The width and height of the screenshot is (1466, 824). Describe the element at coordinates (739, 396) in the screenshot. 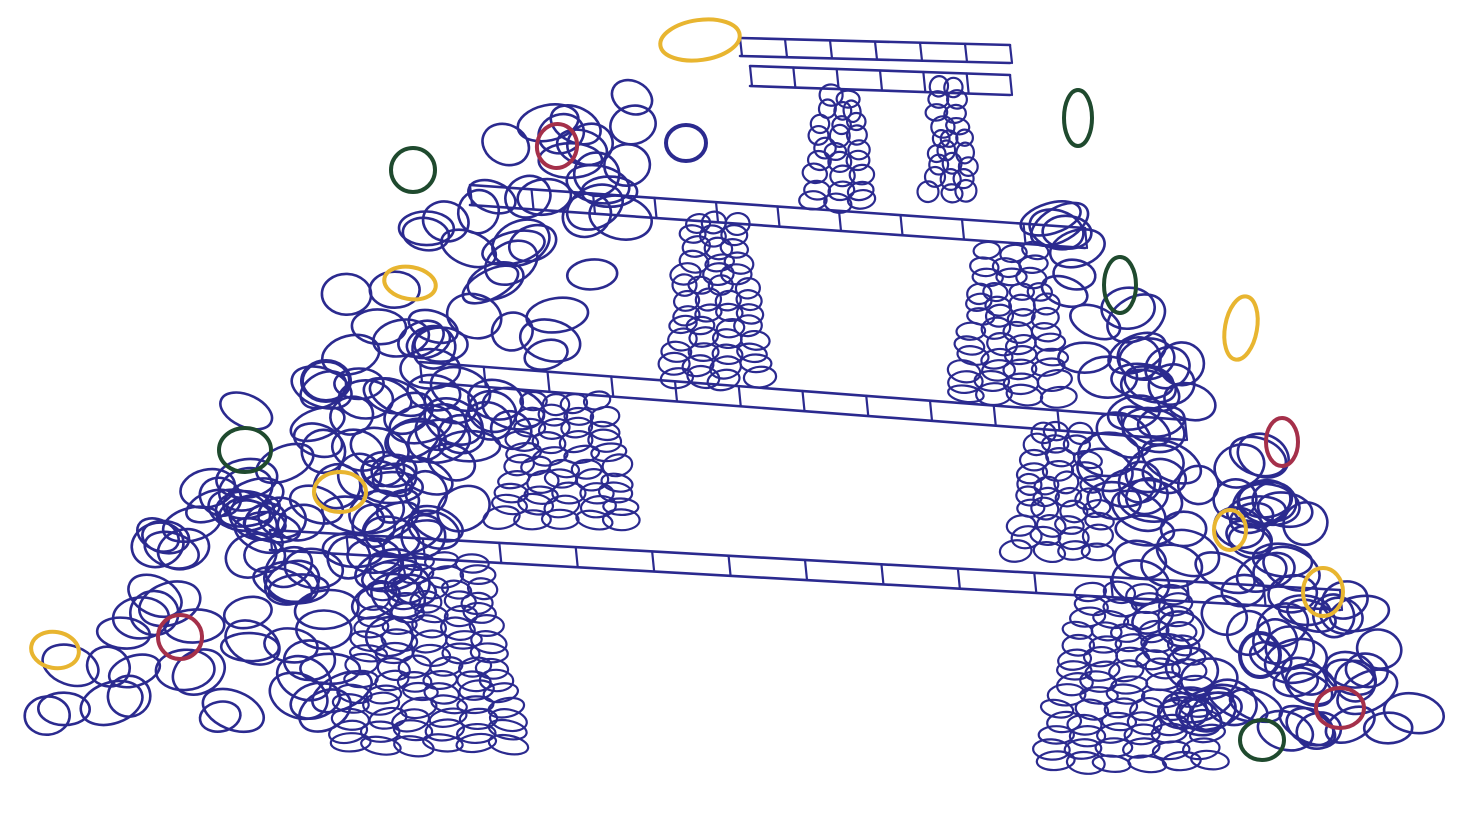

I see `deck-band-3-joint` at that location.